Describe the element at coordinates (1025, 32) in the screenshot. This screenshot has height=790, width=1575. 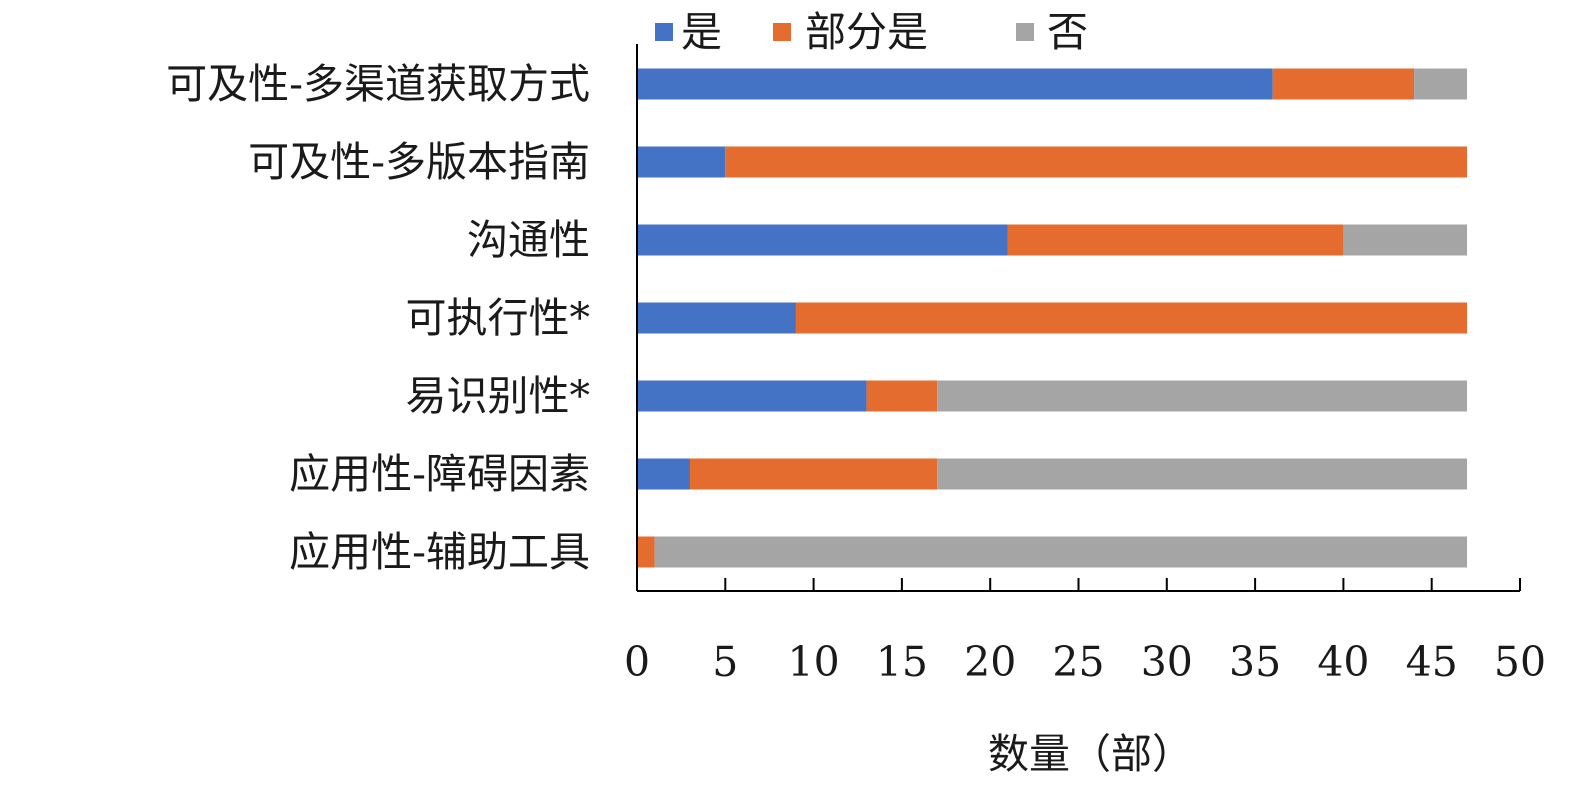
I see `legend-swatch-no` at that location.